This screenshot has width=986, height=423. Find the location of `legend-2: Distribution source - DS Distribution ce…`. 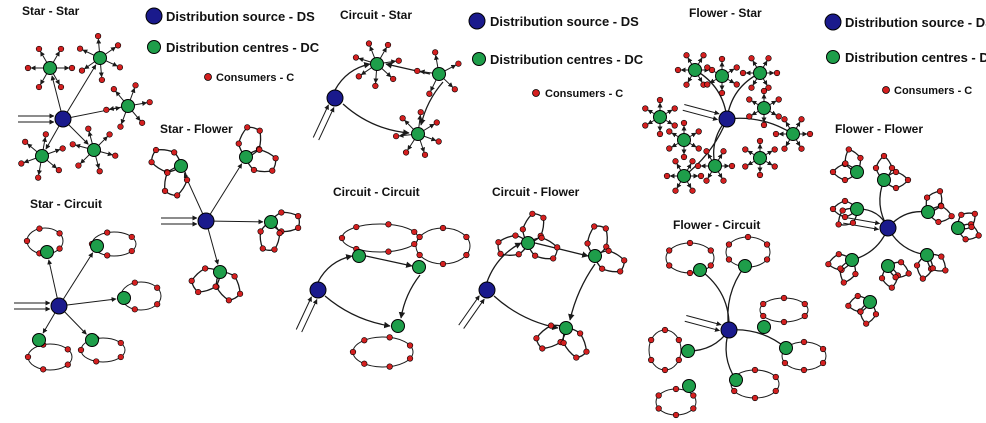

legend-2: Distribution source - DS Distribution ce… is located at coordinates (556, 56).